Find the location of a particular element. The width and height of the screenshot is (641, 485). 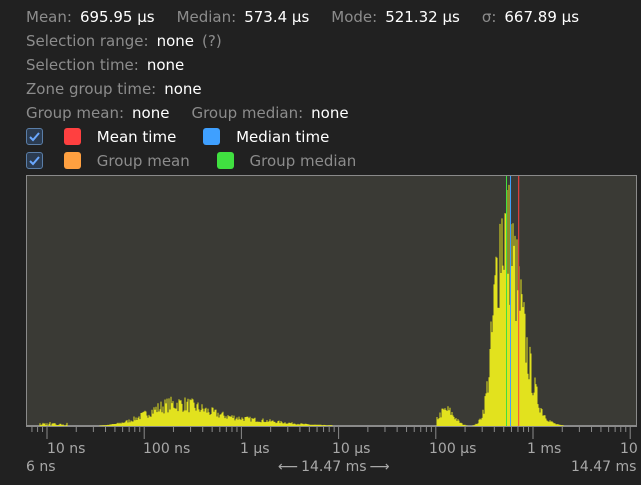

sigma-label: σ: is located at coordinates (489, 17).